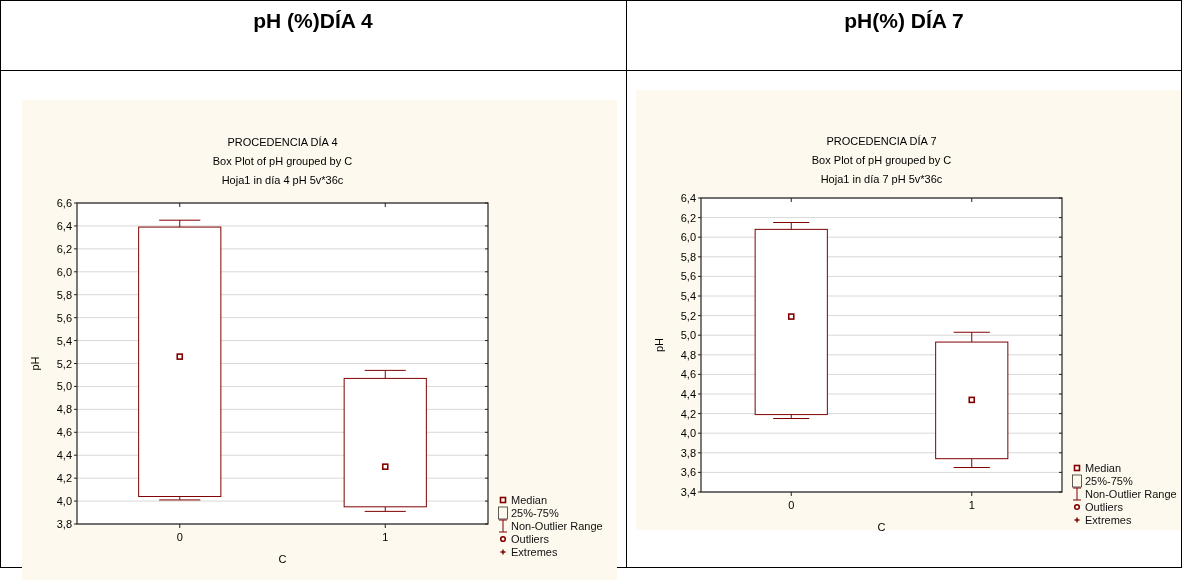 The width and height of the screenshot is (1189, 588). Describe the element at coordinates (313, 20) in the screenshot. I see `chart-title: pH (%)DÍA 4` at that location.